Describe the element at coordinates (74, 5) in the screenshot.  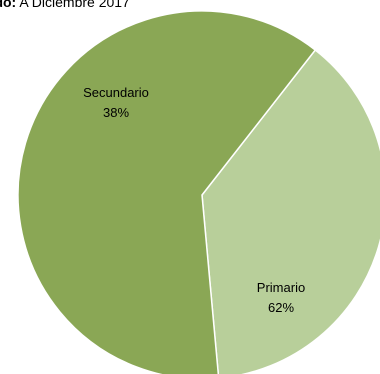
I see `subtitle-value: A Diciembre 2017` at that location.